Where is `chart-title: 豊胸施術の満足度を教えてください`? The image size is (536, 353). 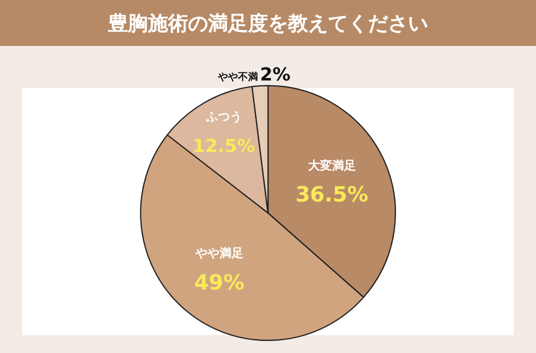
chart-title: 豊胸施術の満足度を教えてください is located at coordinates (268, 23).